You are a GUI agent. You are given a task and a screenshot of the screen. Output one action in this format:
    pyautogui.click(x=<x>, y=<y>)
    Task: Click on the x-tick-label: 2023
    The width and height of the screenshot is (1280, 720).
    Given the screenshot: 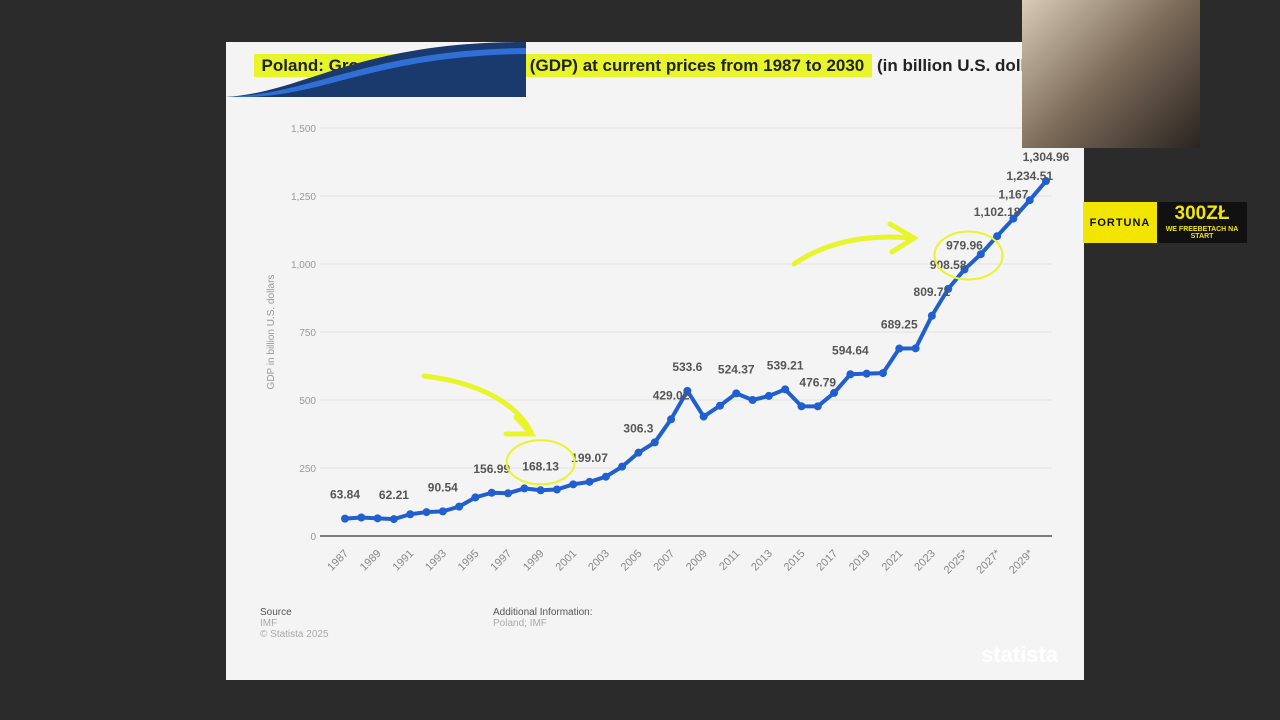 What is the action you would take?
    pyautogui.click(x=925, y=561)
    